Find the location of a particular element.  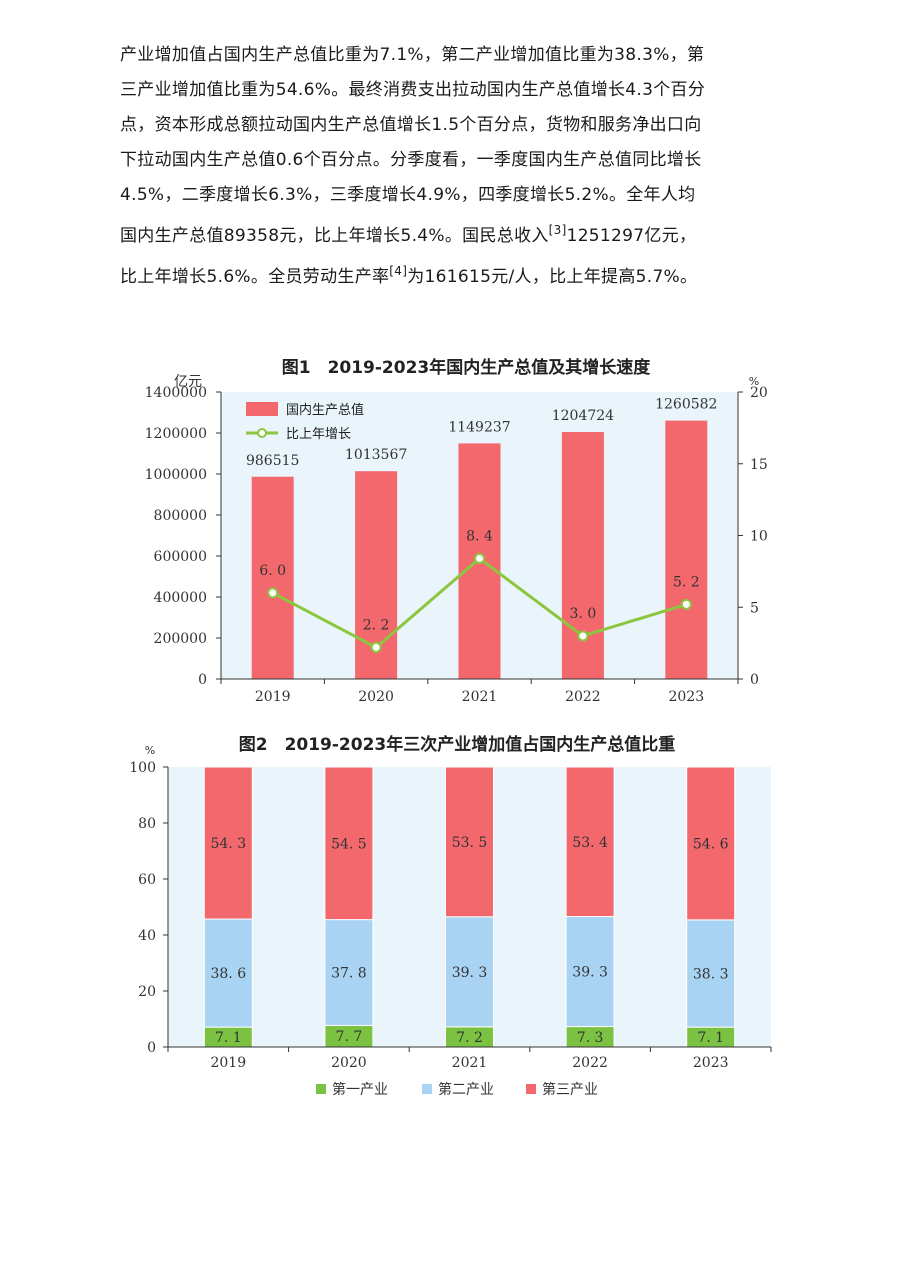

y-tick-label: 40 is located at coordinates (147, 936).